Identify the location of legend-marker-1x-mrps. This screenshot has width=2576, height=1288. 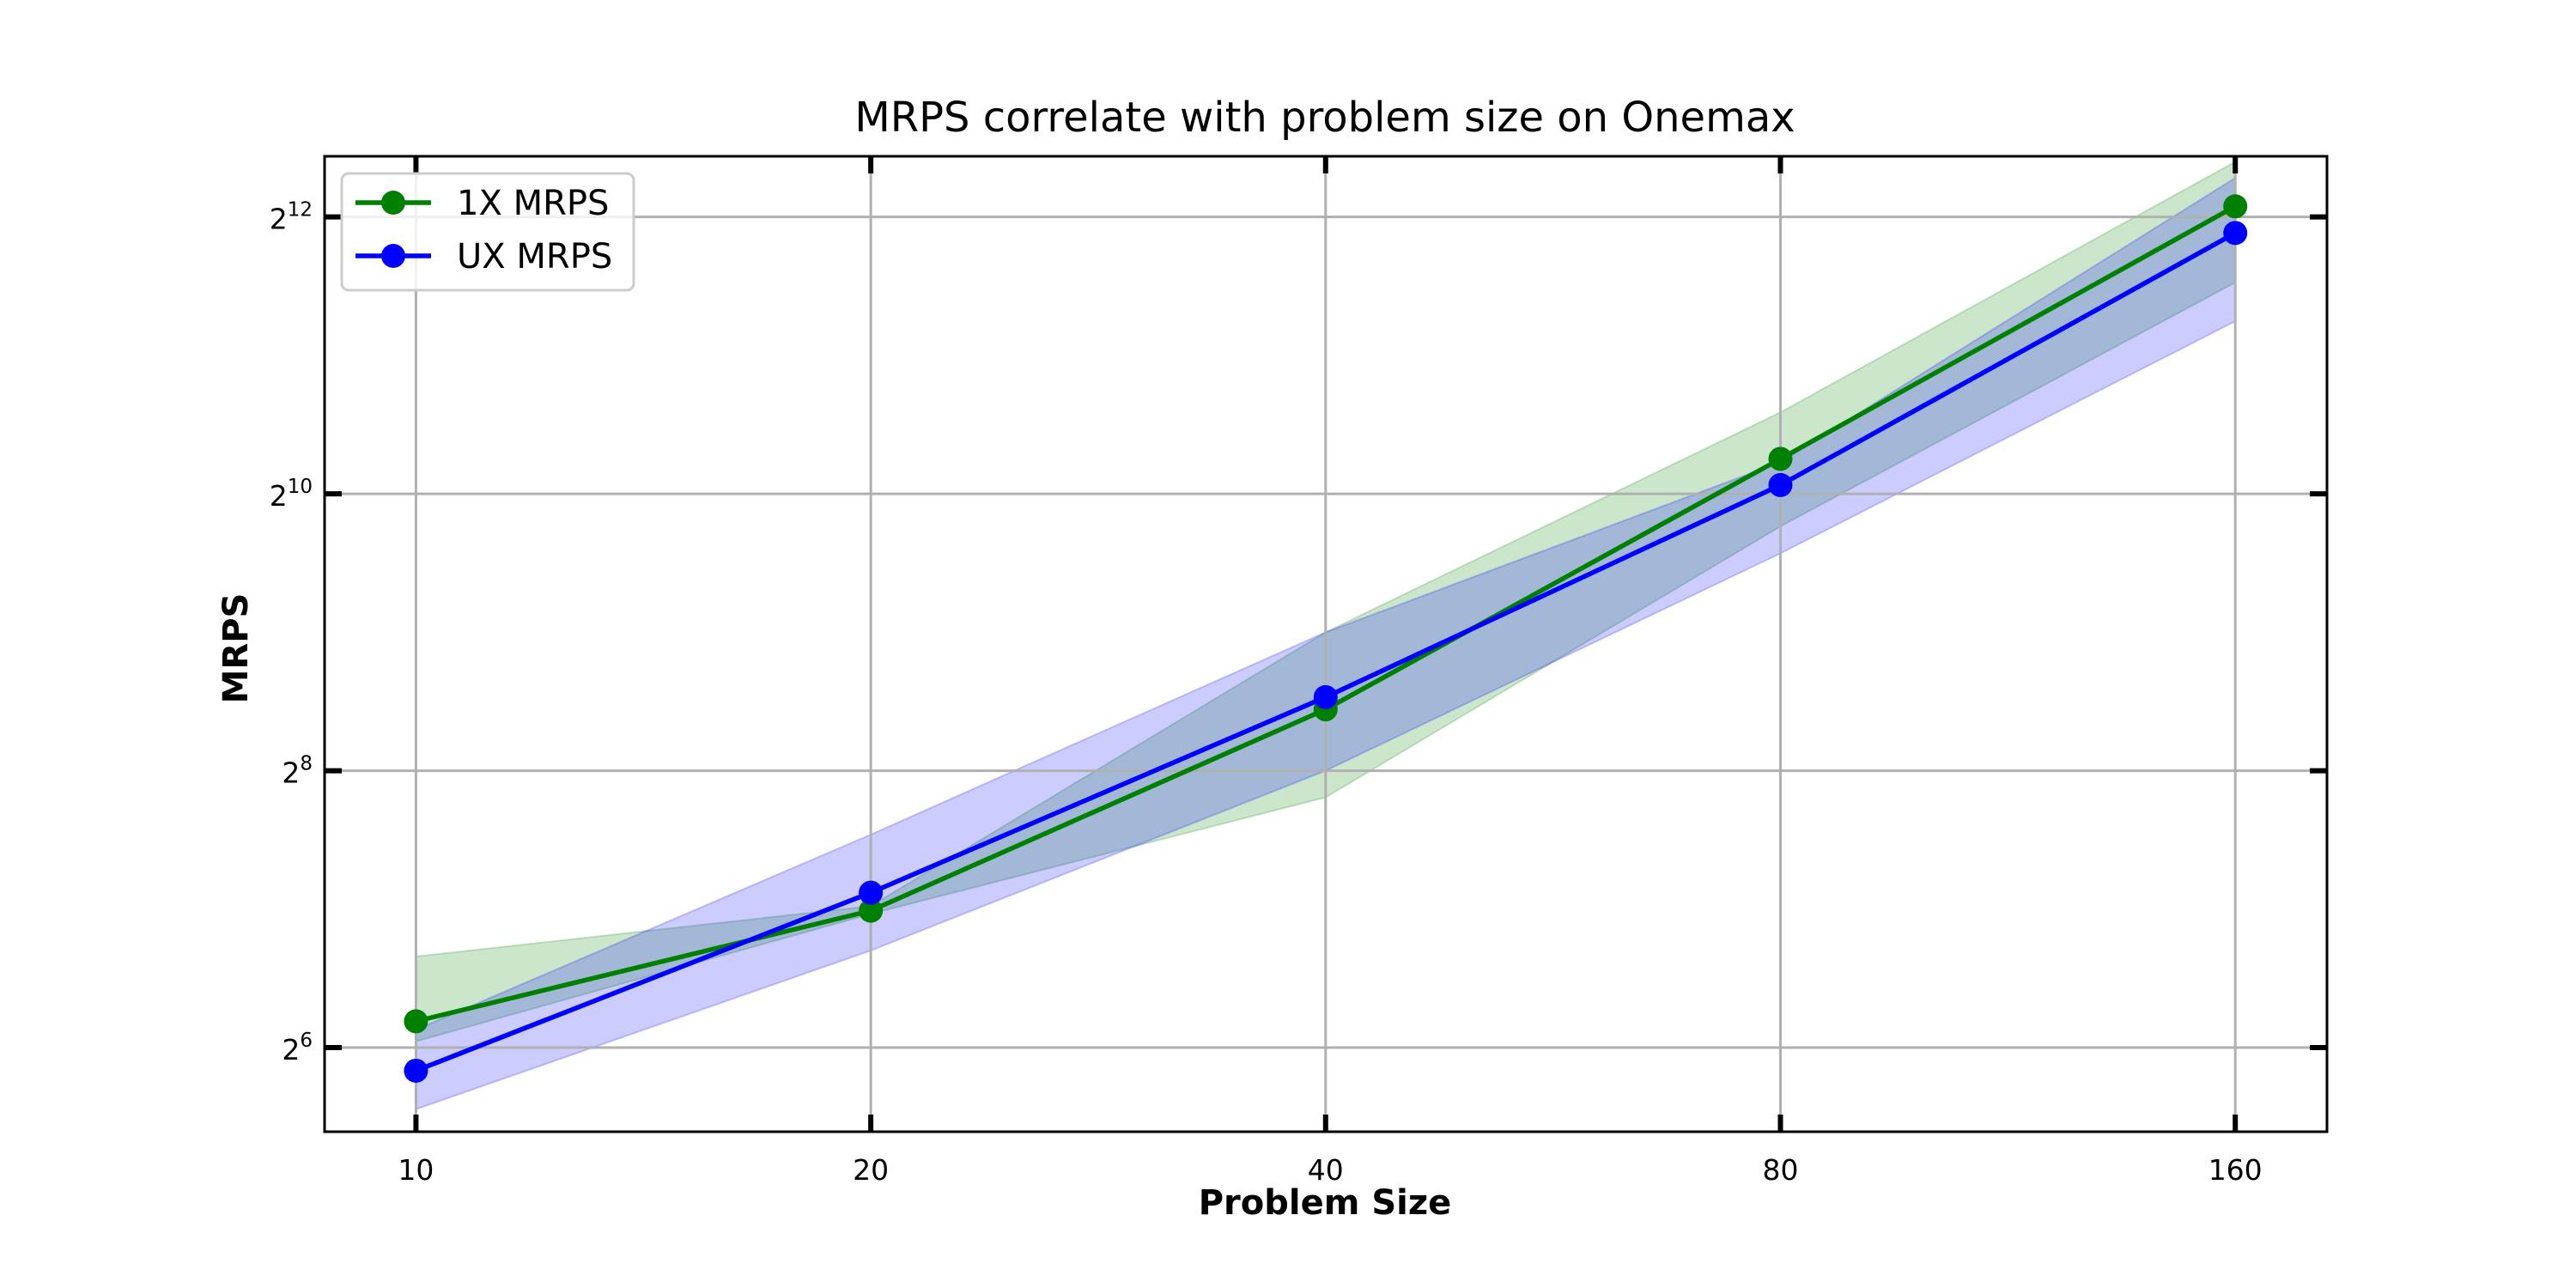
(393, 203).